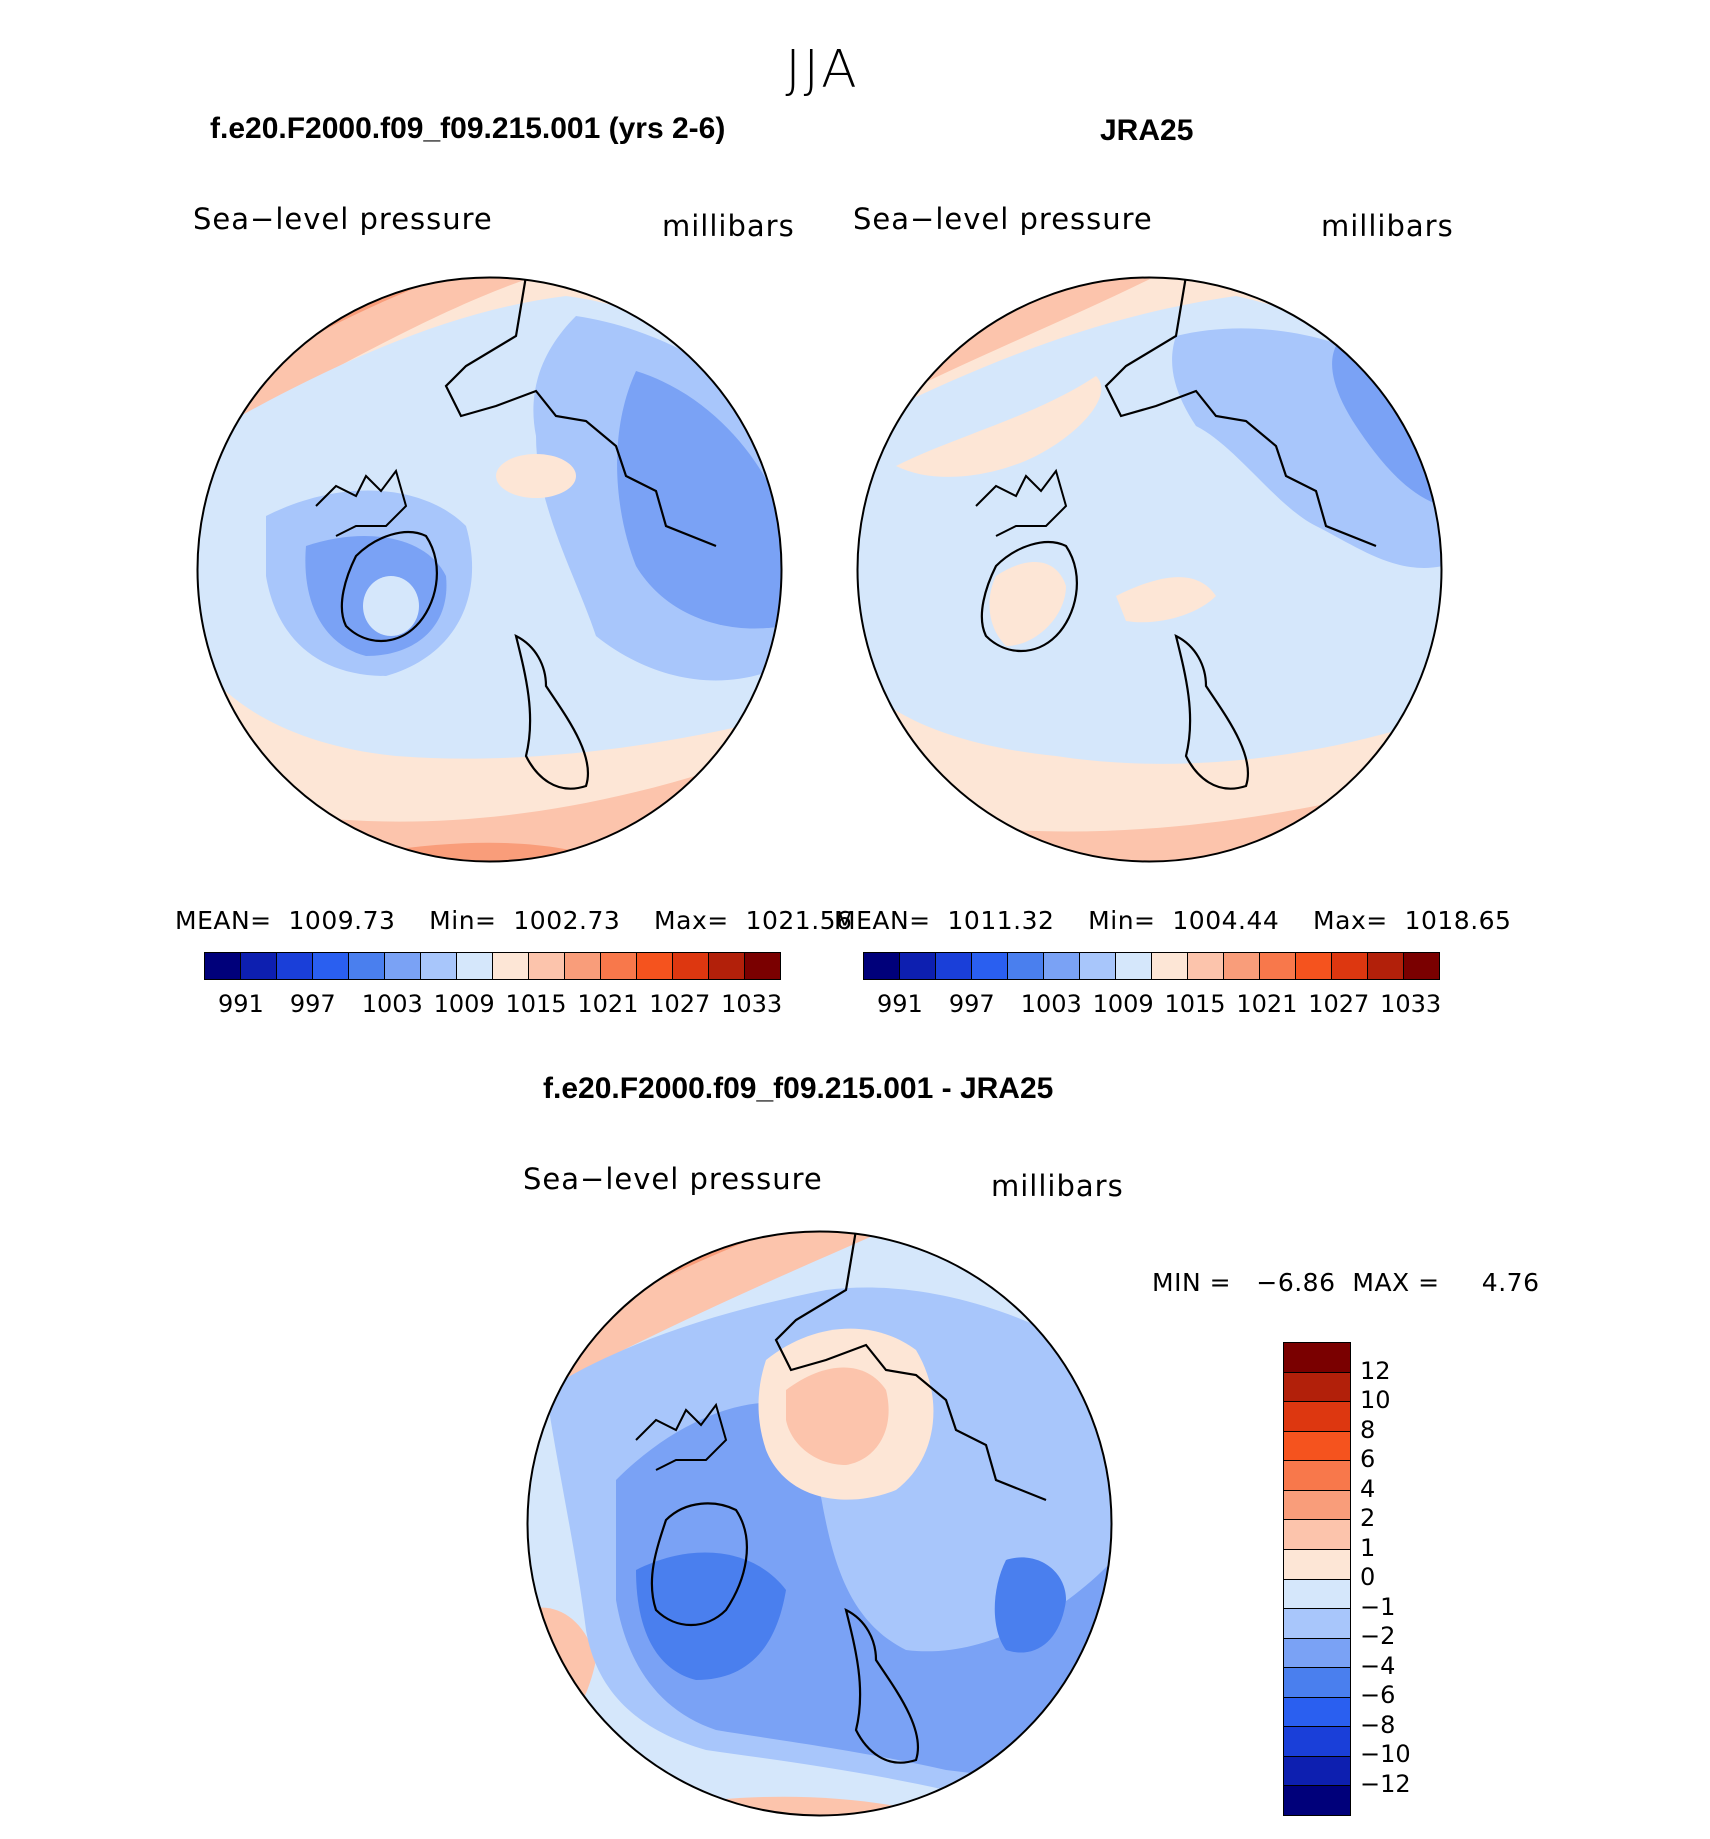 This screenshot has width=1710, height=1839. What do you see at coordinates (1057, 1186) in the screenshot?
I see `panel3-subtitle-right: millibars` at bounding box center [1057, 1186].